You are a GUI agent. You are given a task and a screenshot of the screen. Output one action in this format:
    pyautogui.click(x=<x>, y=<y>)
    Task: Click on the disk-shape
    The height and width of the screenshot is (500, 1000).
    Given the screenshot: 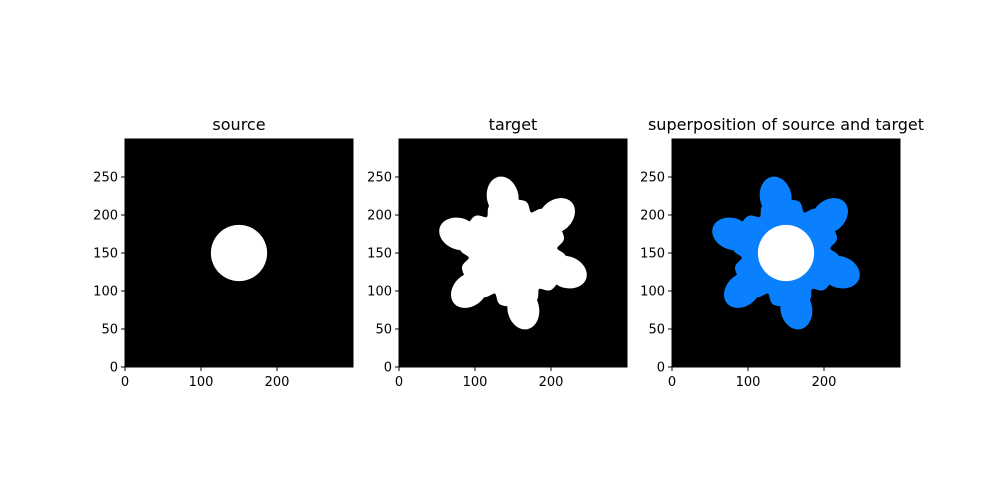 What is the action you would take?
    pyautogui.click(x=239, y=253)
    